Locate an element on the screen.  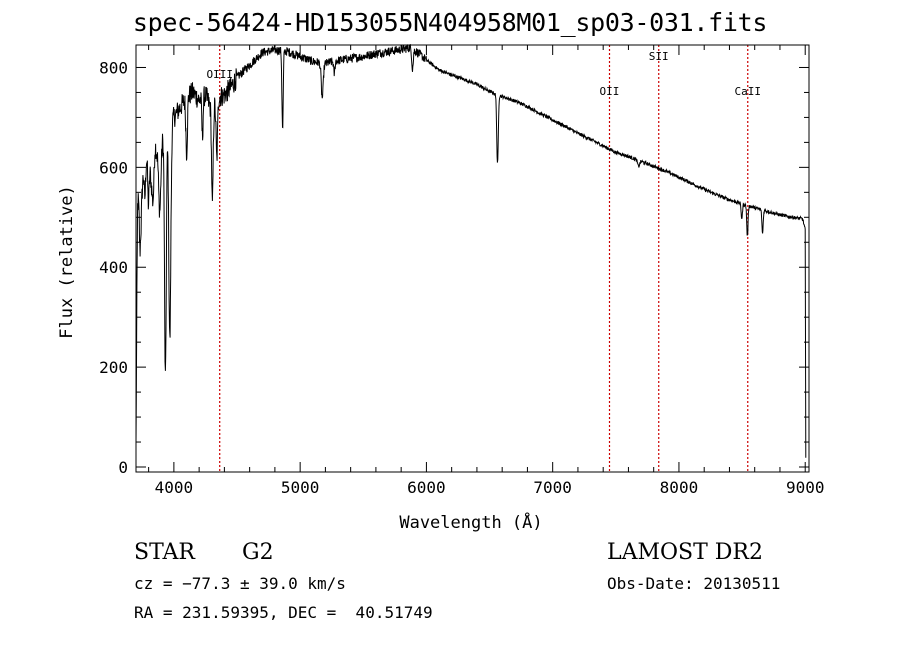
object-subclass: G2 is located at coordinates (258, 552).